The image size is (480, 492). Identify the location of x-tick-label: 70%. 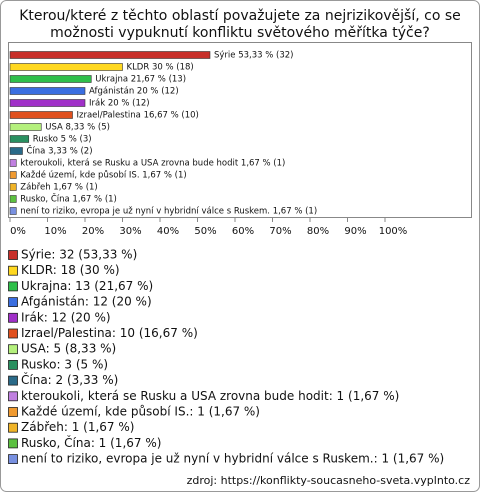
(280, 231).